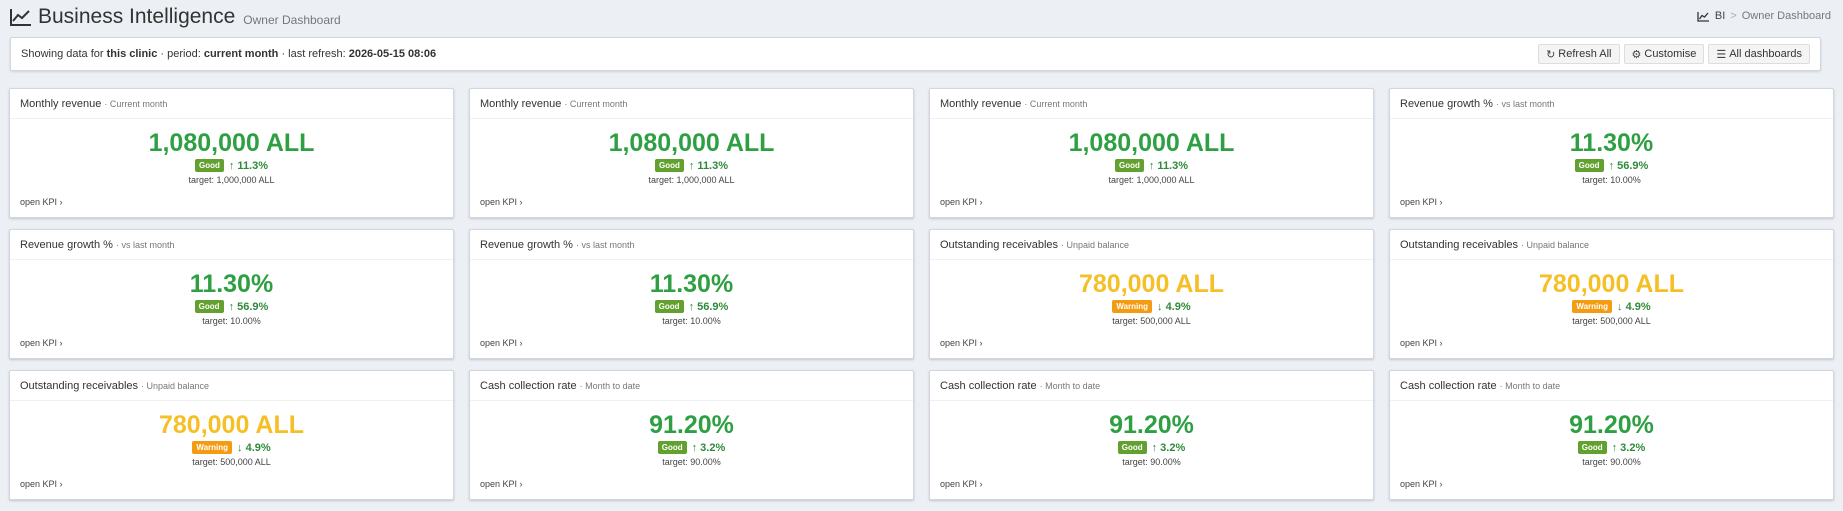 The image size is (1843, 511). I want to click on all-dashboards-label: All dashboards, so click(1765, 54).